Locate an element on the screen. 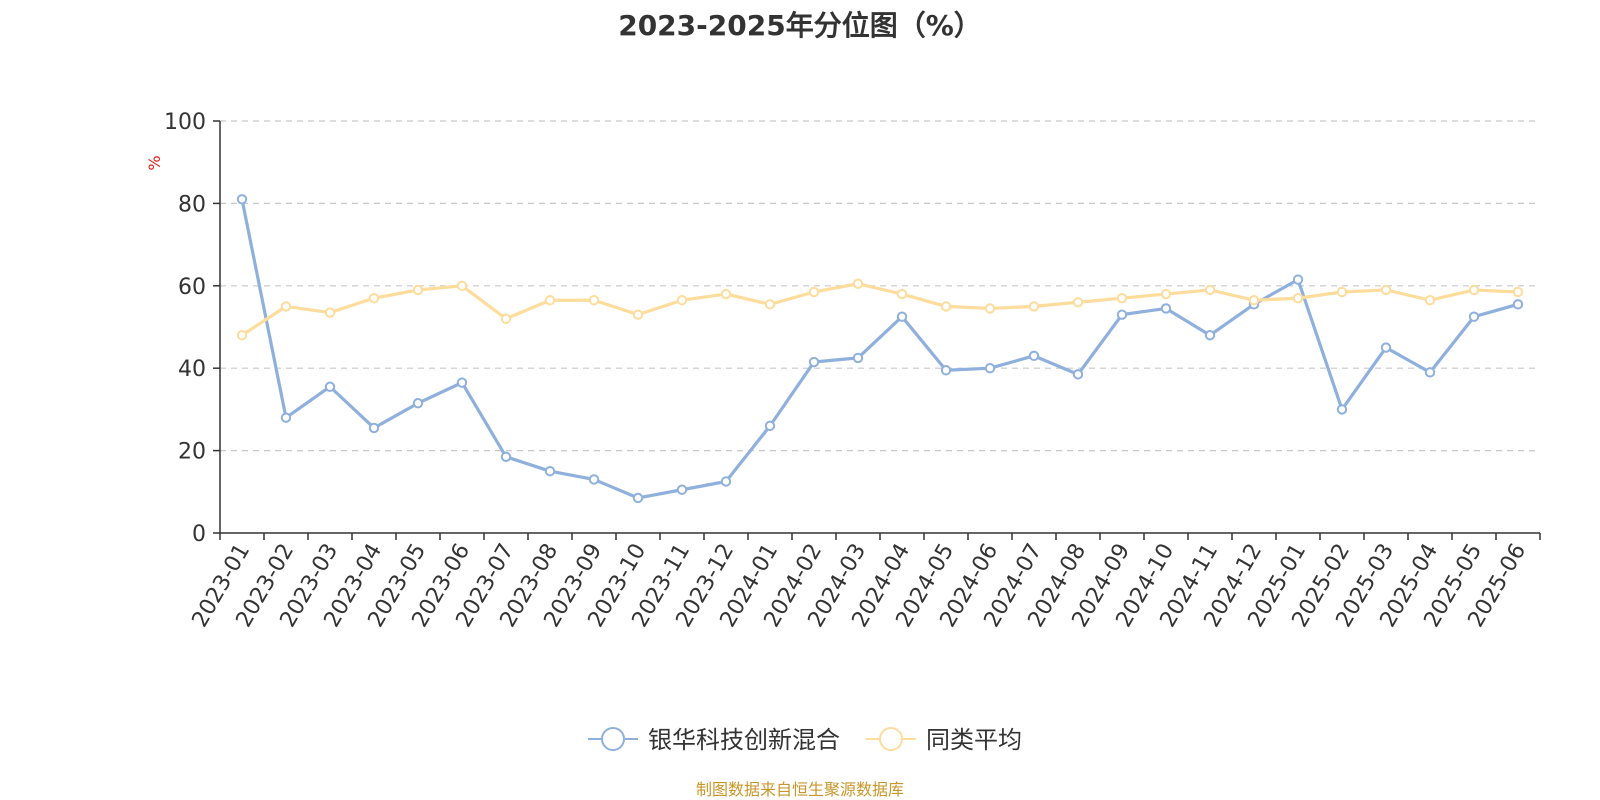 The height and width of the screenshot is (800, 1600). source-note: 制图数据来自恒生聚源数据库 is located at coordinates (799, 789).